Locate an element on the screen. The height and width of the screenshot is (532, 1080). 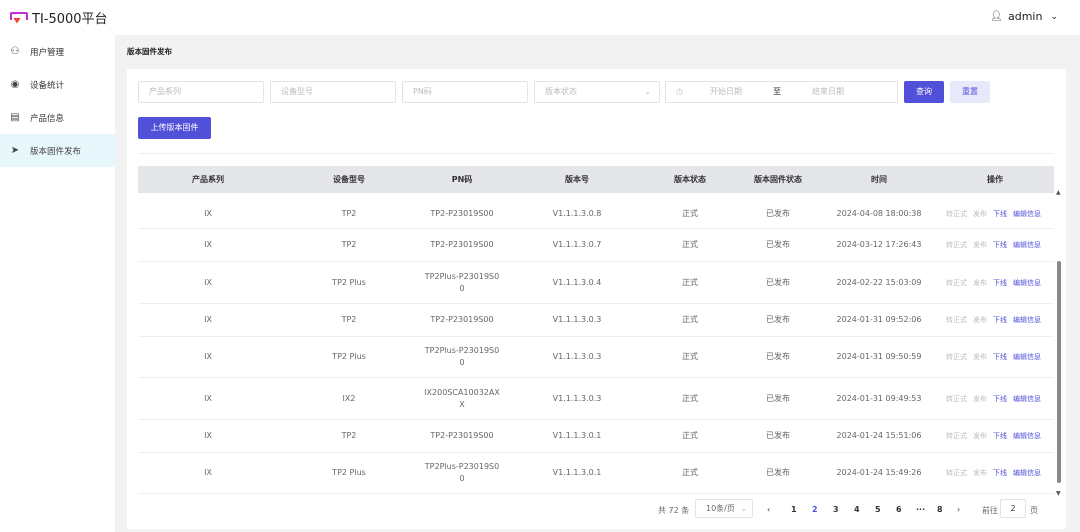
date-range-picker: ◷ 开始日期 至 结束日期 is located at coordinates (781, 92).